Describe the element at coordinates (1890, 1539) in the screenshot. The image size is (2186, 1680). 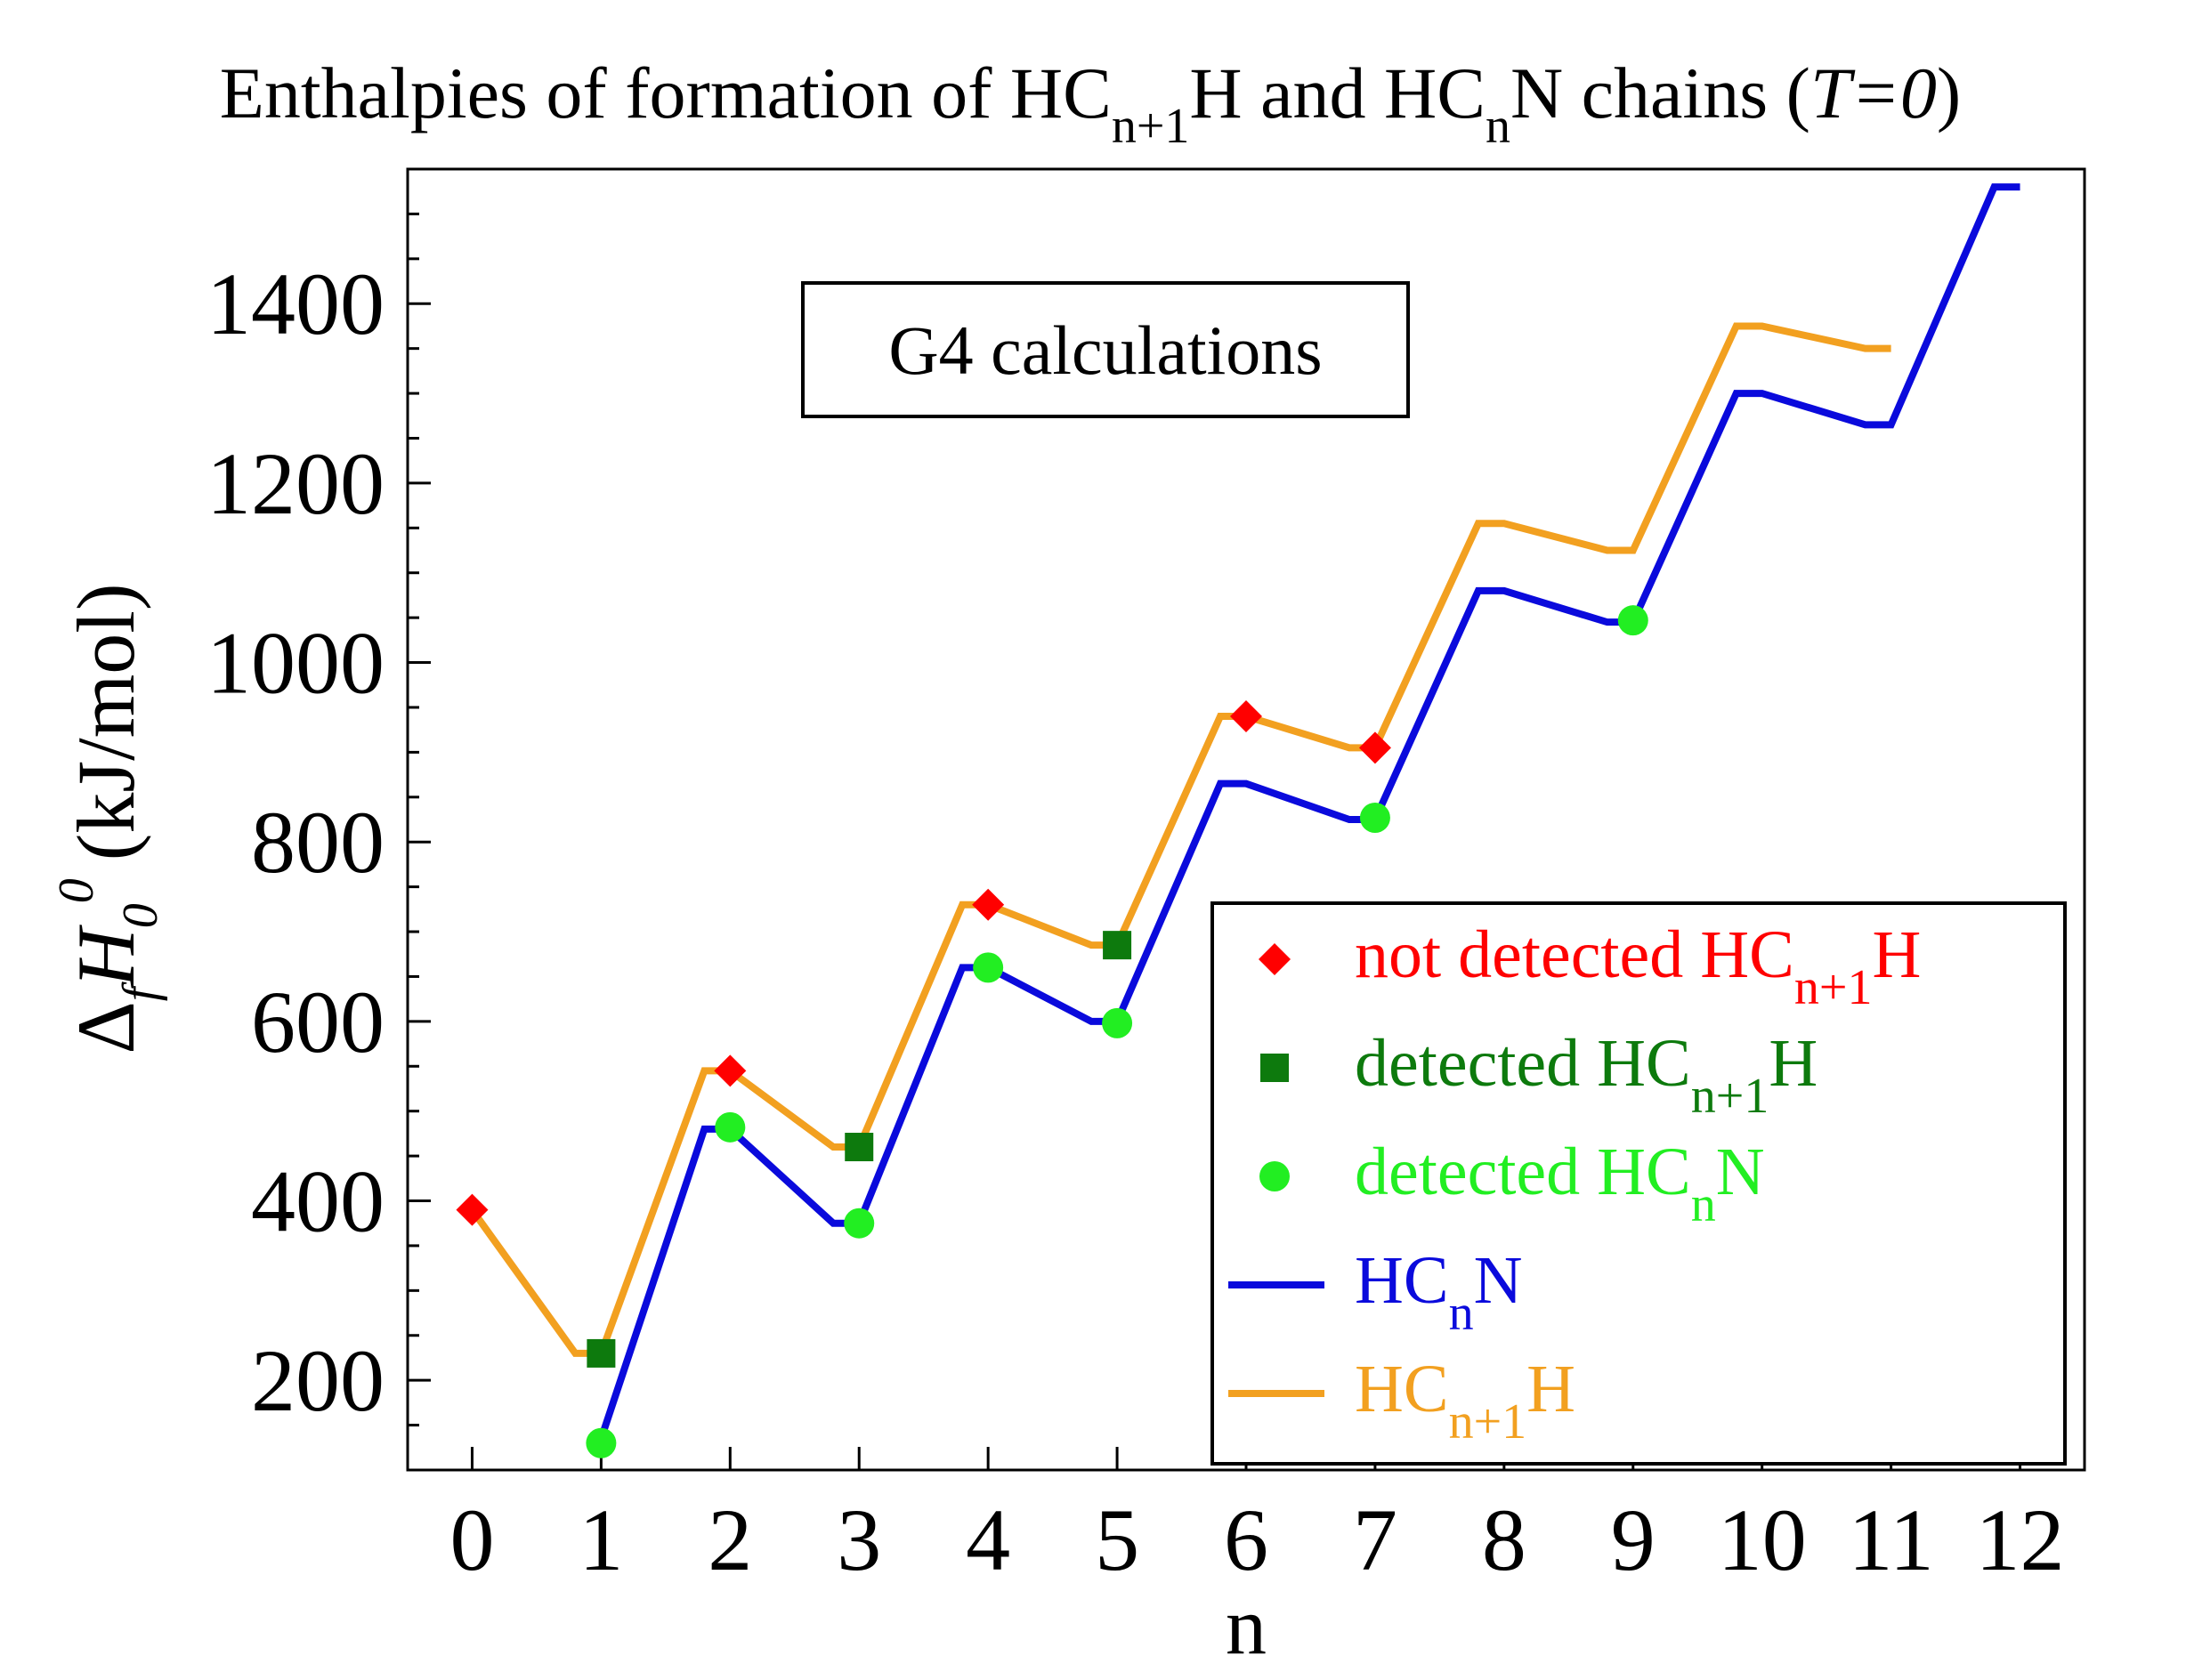
I see `x-tick-label: 11` at that location.